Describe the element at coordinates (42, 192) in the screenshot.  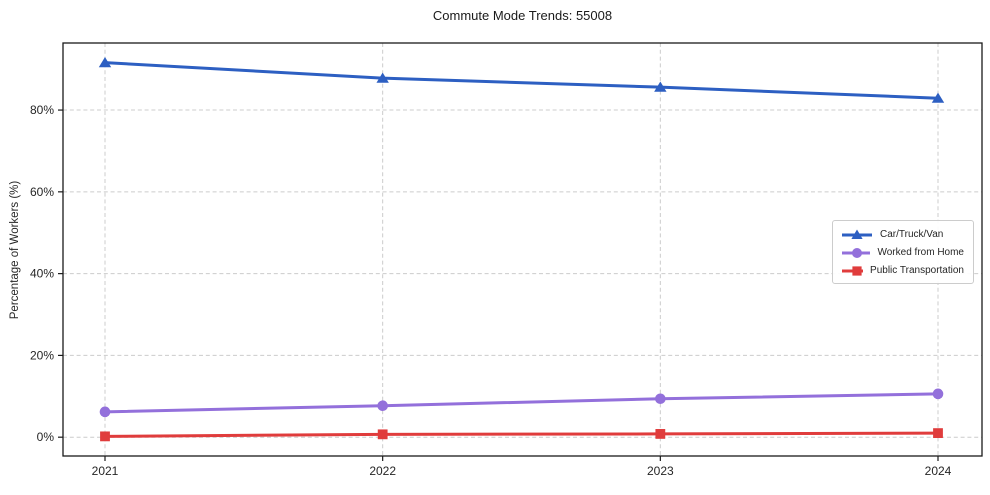
I see `y-tick-label: 60%` at that location.